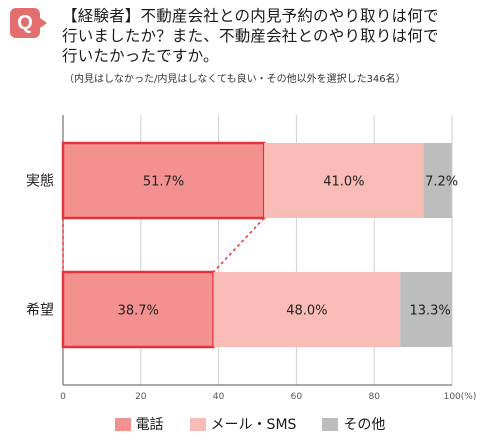  I want to click on legend-swatch-mail, so click(197, 424).